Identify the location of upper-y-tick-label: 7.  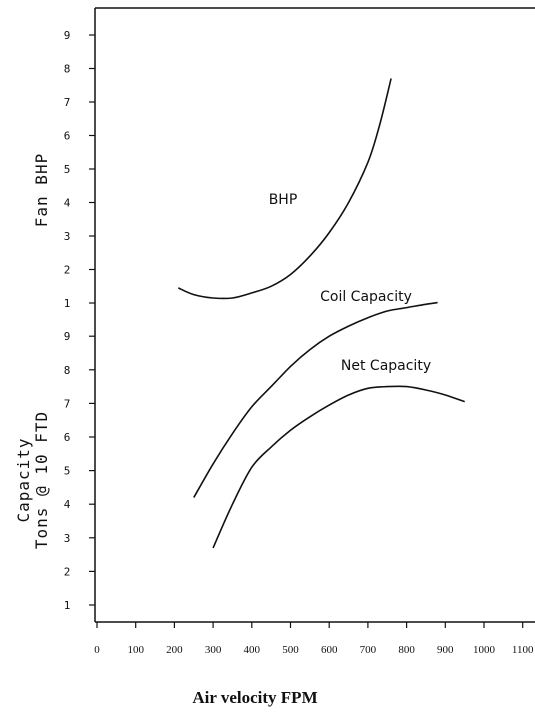
(67, 102).